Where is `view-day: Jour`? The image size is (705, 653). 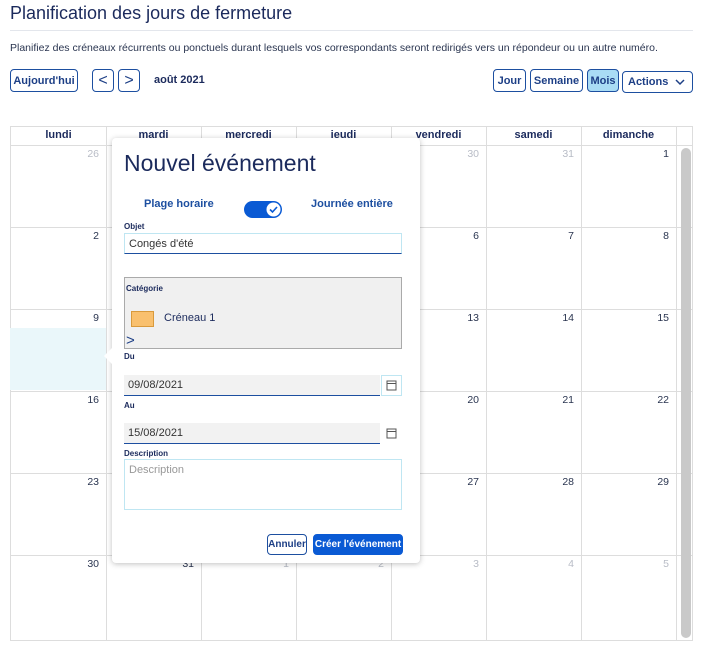
view-day: Jour is located at coordinates (509, 80).